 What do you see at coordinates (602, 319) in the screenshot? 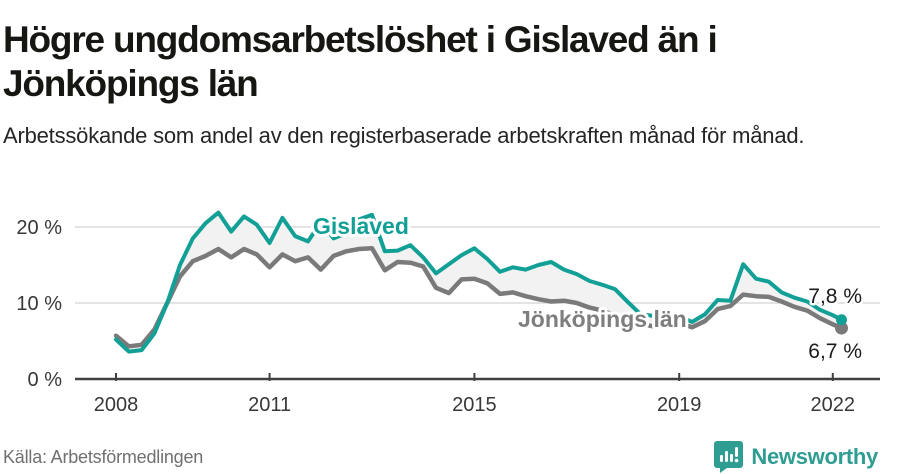
I see `series-label-jonkopings-lan: Jönköpings län` at bounding box center [602, 319].